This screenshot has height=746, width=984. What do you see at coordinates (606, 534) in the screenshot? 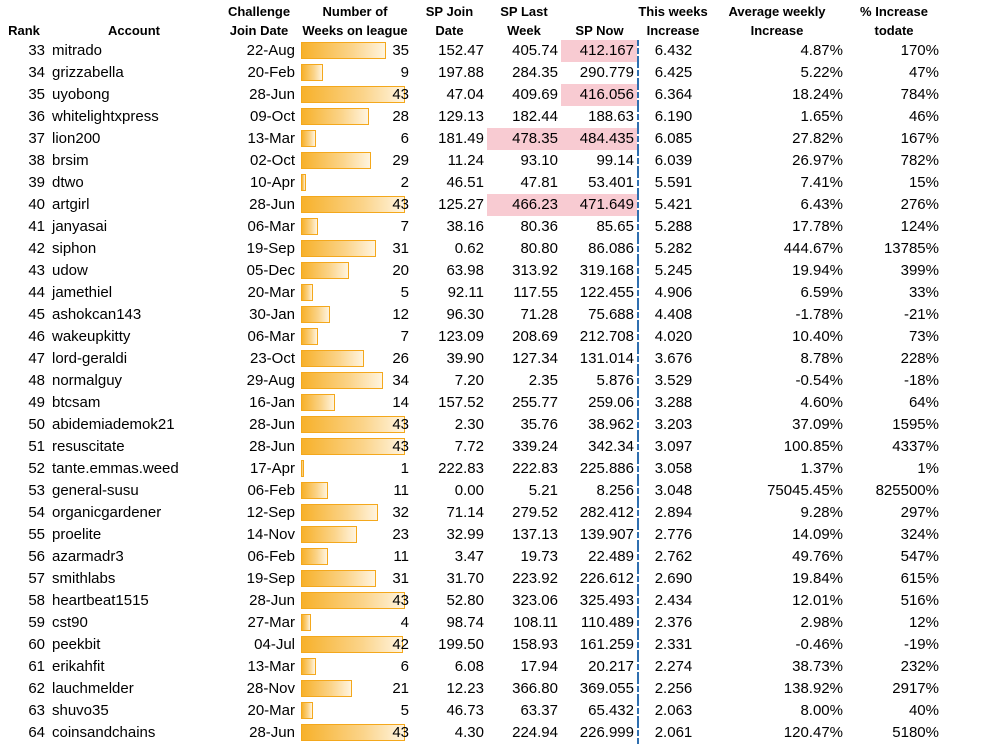
I see `sp-now-cell: 139.907` at bounding box center [606, 534].